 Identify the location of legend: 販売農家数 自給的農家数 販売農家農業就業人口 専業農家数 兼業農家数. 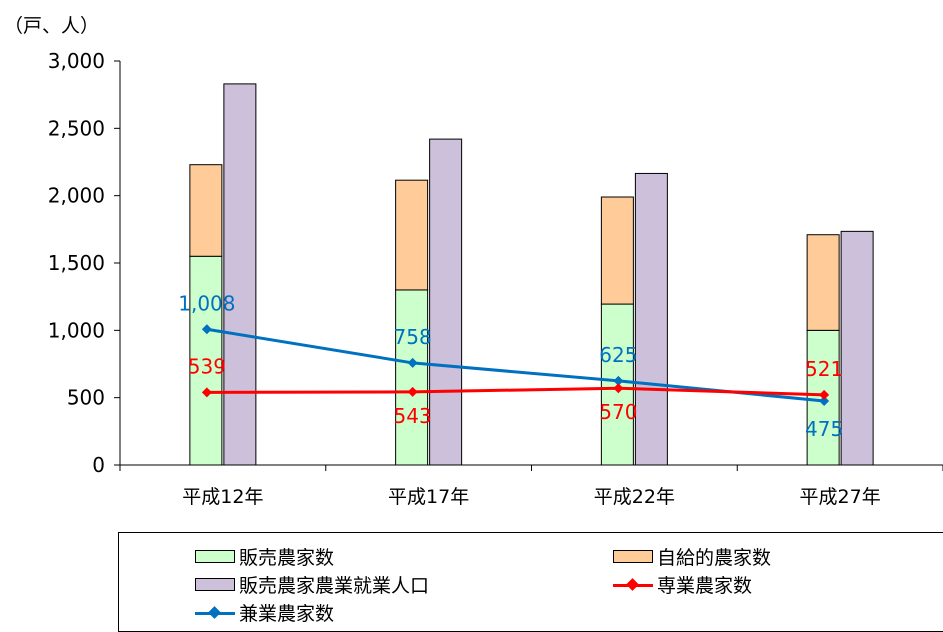
(530, 582).